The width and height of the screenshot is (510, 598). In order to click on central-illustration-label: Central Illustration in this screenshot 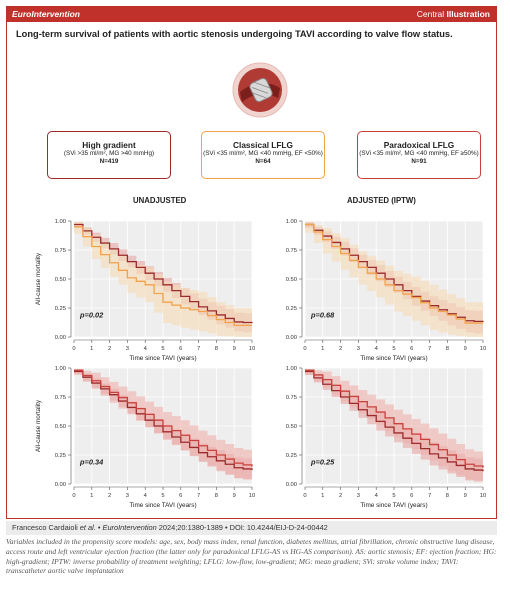, I will do `click(453, 14)`.